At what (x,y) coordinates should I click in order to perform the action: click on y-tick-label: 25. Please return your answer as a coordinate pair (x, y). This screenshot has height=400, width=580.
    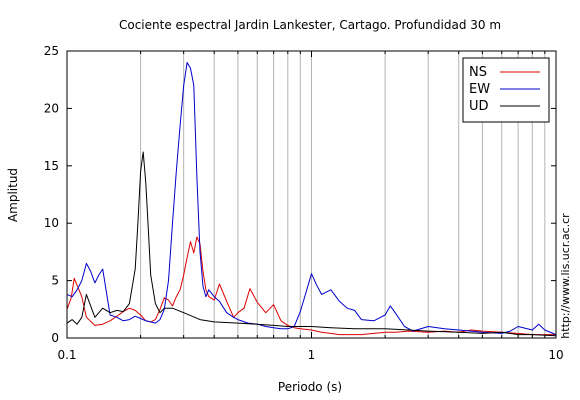
    Looking at the image, I should click on (51, 51).